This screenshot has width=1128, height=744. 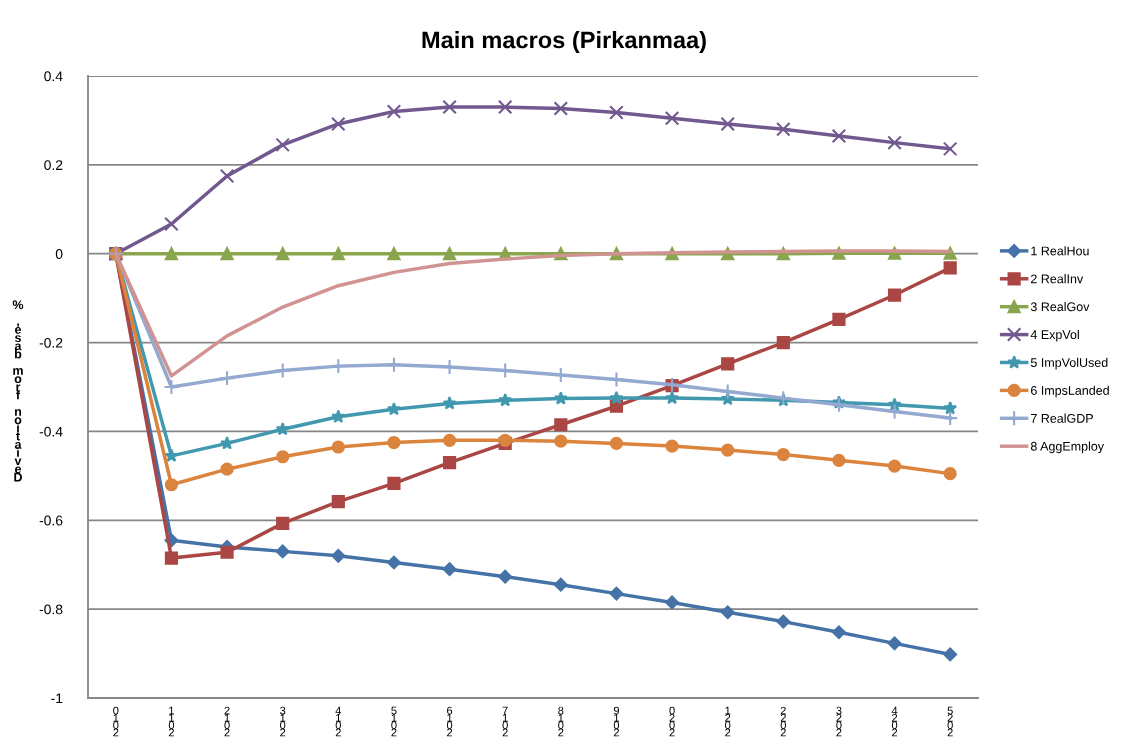 What do you see at coordinates (561, 721) in the screenshot?
I see `x-tick-label: 8102` at bounding box center [561, 721].